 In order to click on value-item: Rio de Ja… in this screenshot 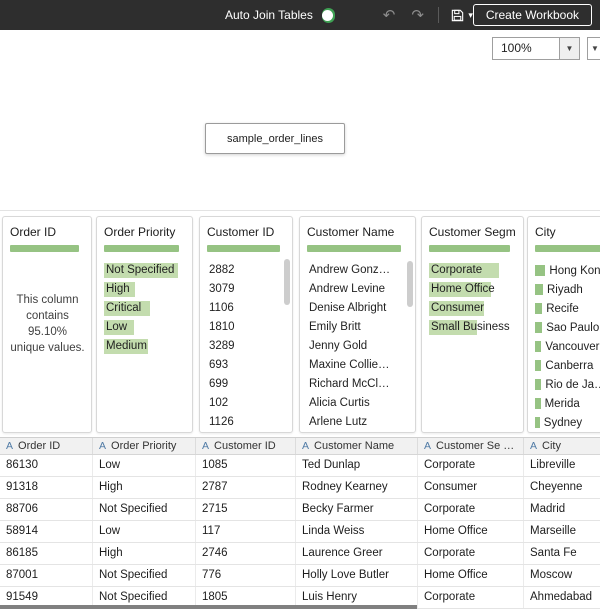, I will do `click(567, 384)`.